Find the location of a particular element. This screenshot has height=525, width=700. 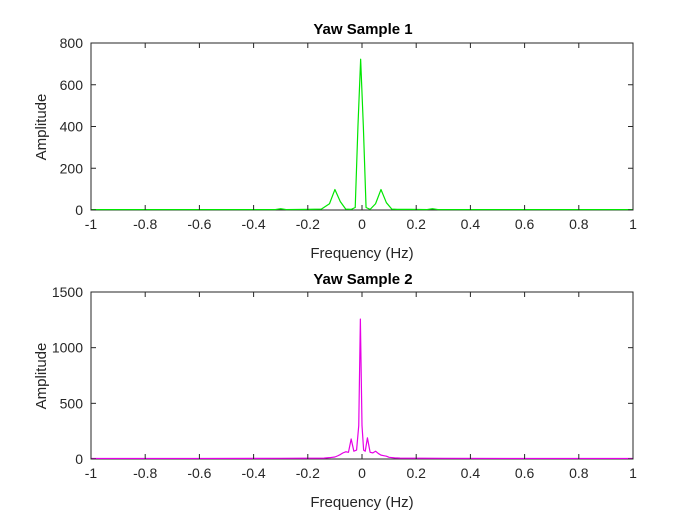

subplot-2-y-axis-label: Amplitude is located at coordinates (41, 376).